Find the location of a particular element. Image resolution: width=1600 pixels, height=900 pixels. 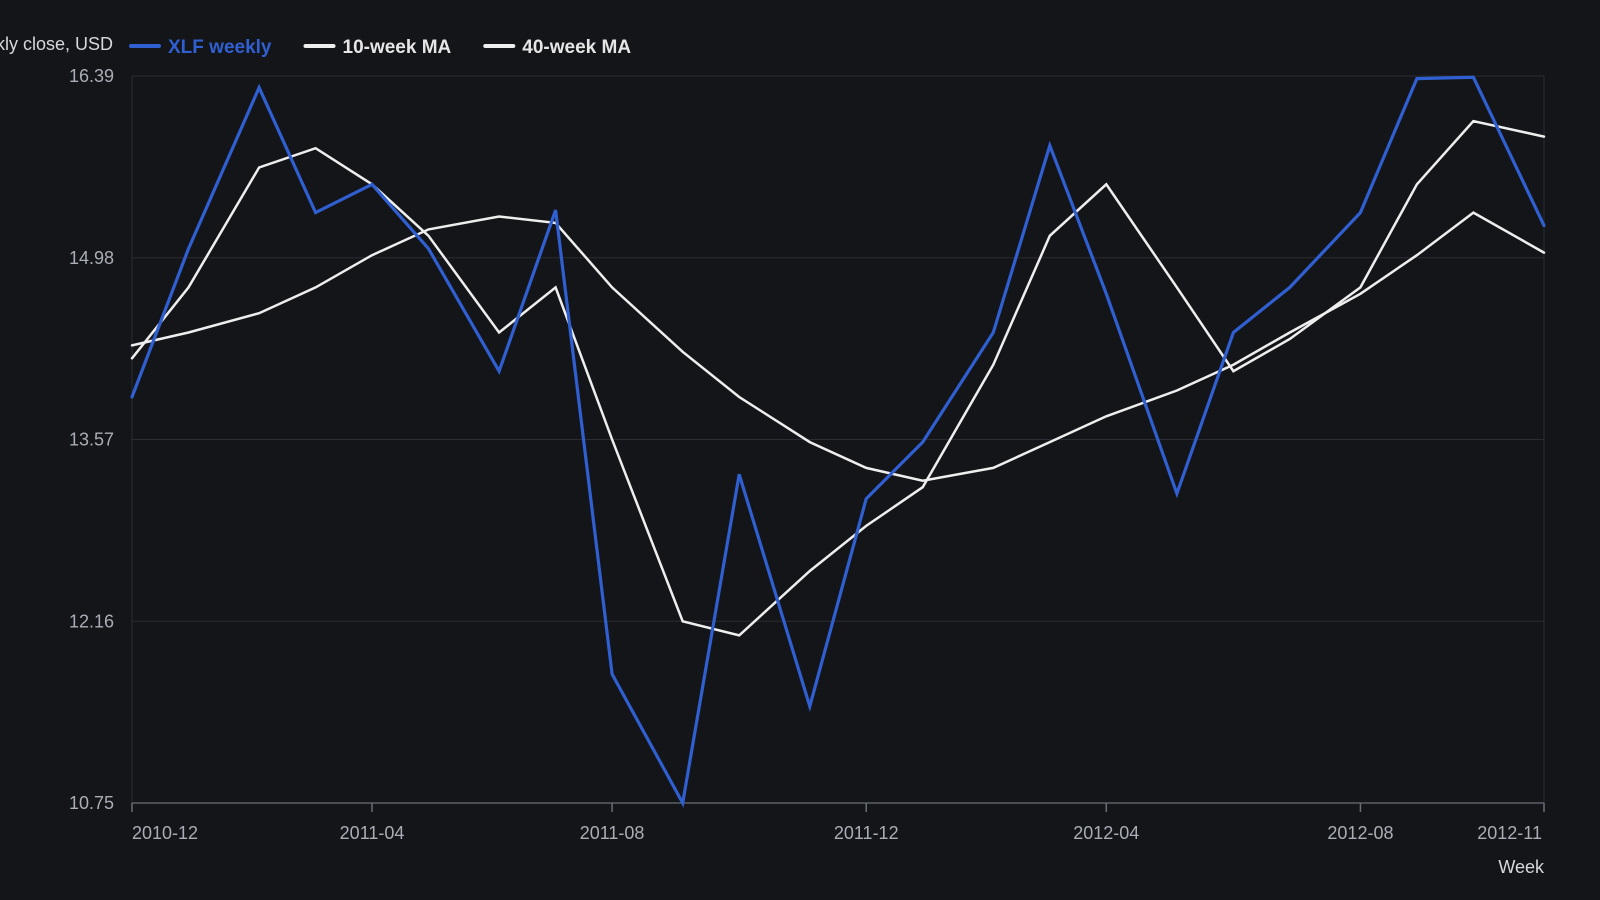

x-tick-label: 2010-12 is located at coordinates (165, 833).